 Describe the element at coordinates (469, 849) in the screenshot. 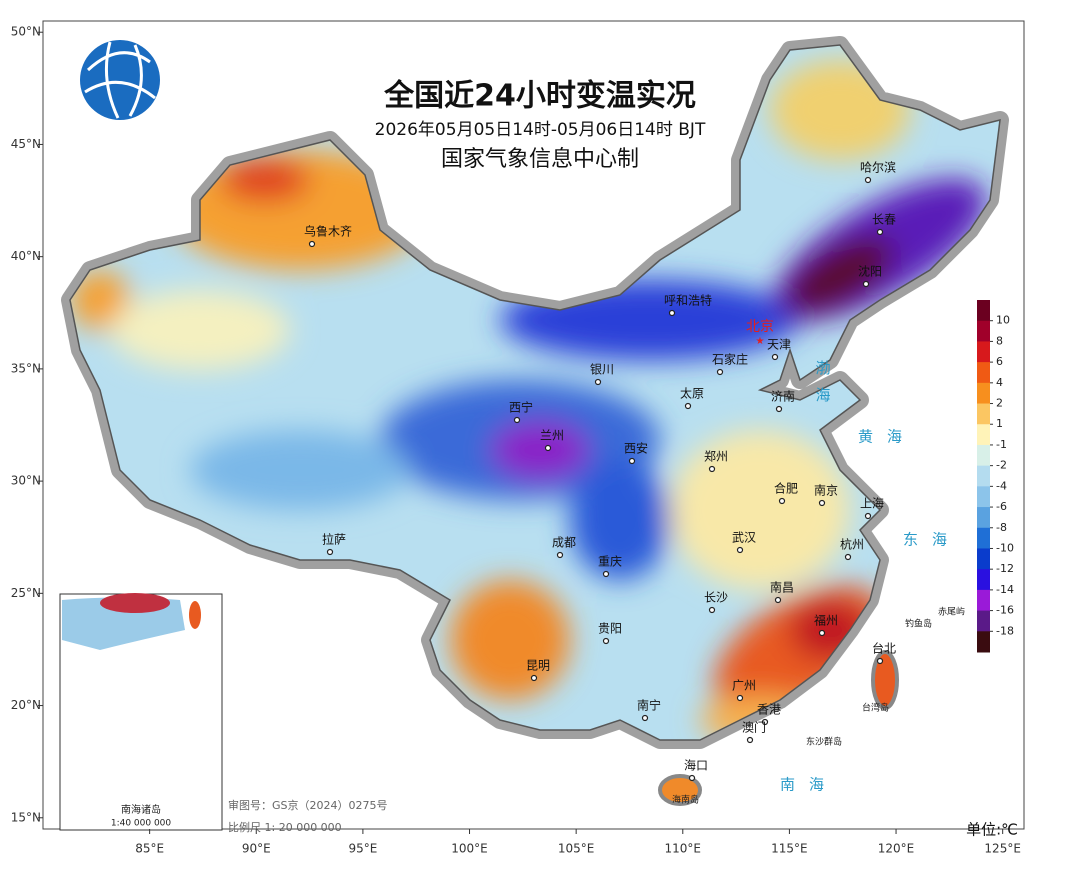

I see `x-tick-label: 100°E` at that location.